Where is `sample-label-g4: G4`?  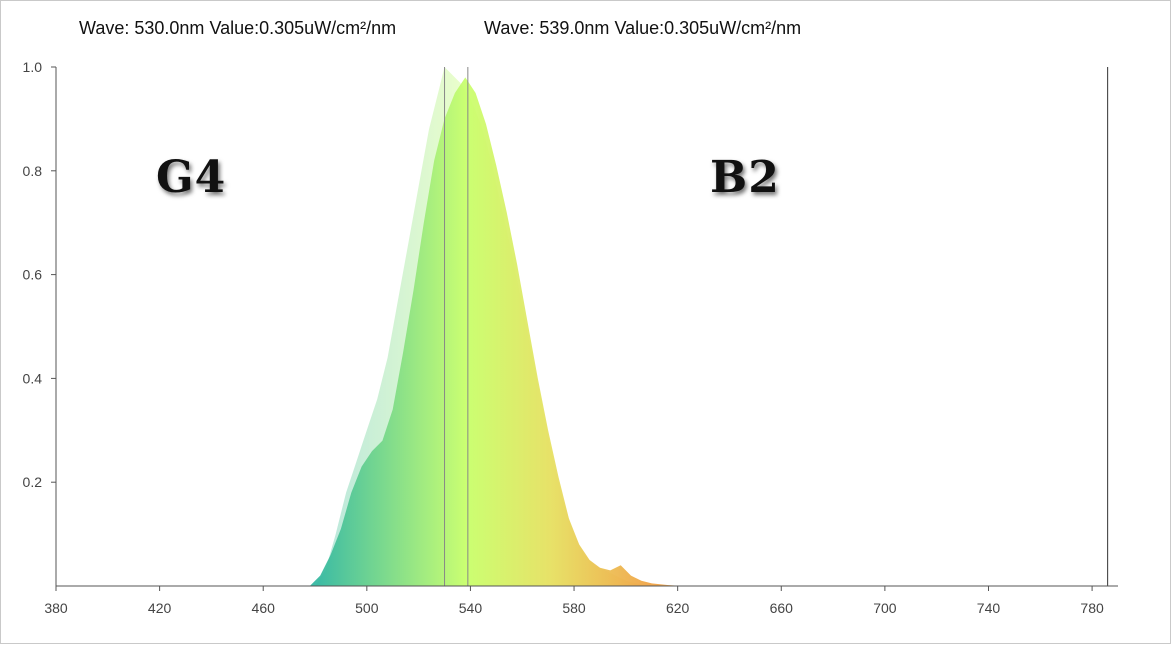 sample-label-g4: G4 is located at coordinates (191, 177).